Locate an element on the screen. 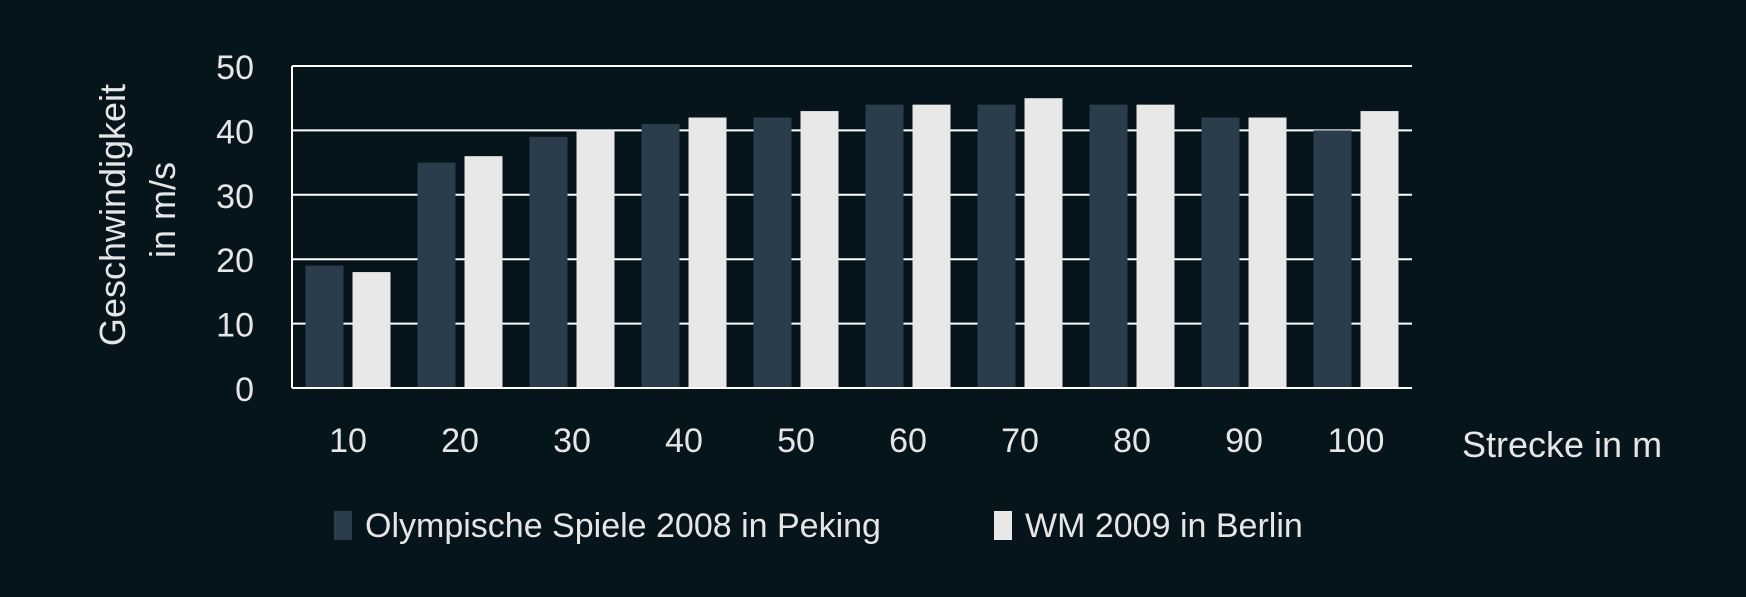  x-tick-label: 10 is located at coordinates (348, 441).